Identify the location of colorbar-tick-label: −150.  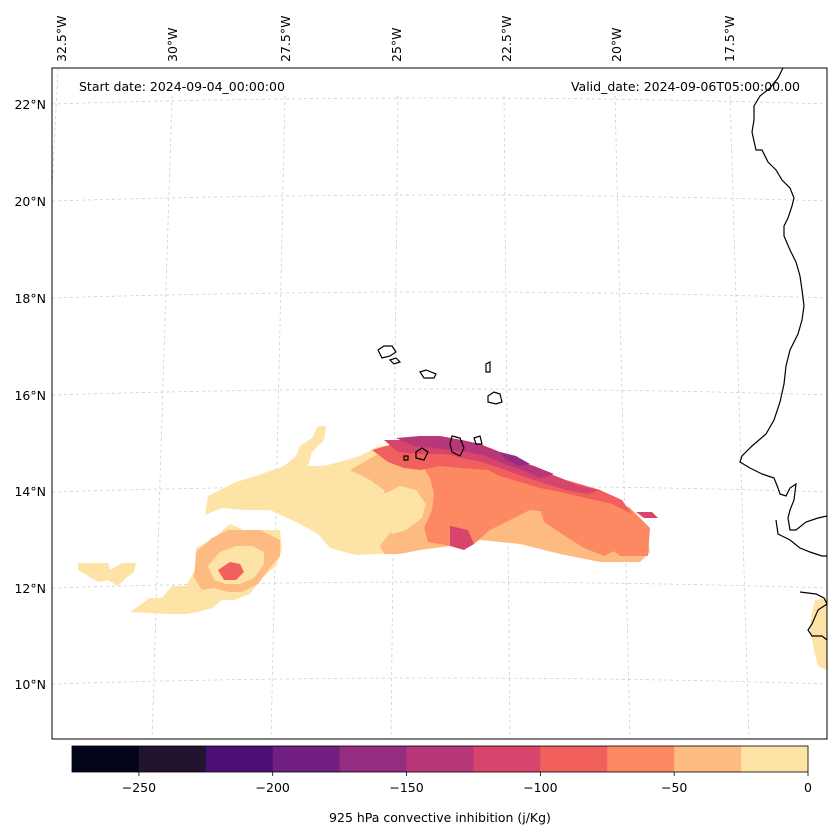
(406, 787).